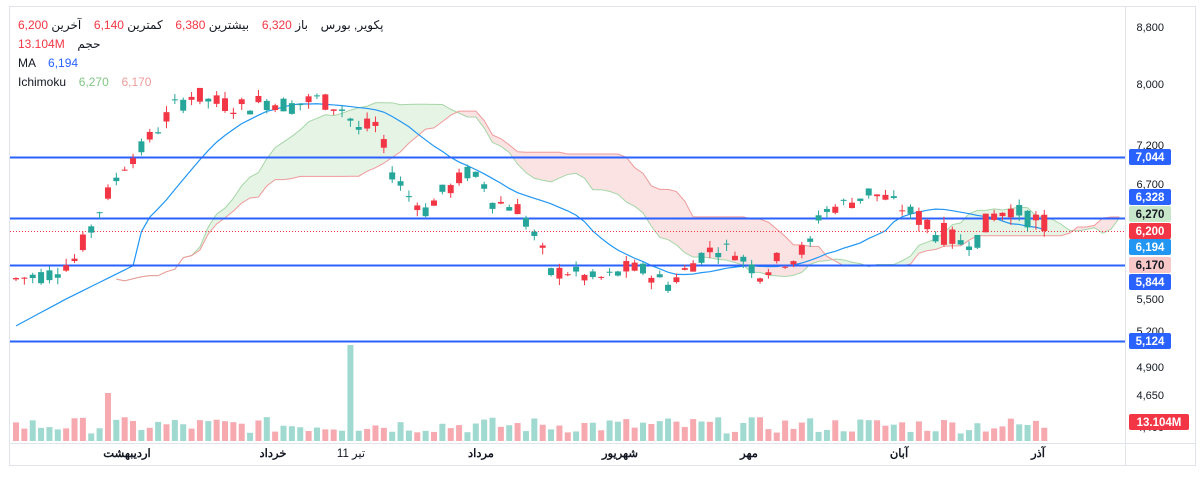  What do you see at coordinates (748, 454) in the screenshot?
I see `x-axis-label: مهر` at bounding box center [748, 454].